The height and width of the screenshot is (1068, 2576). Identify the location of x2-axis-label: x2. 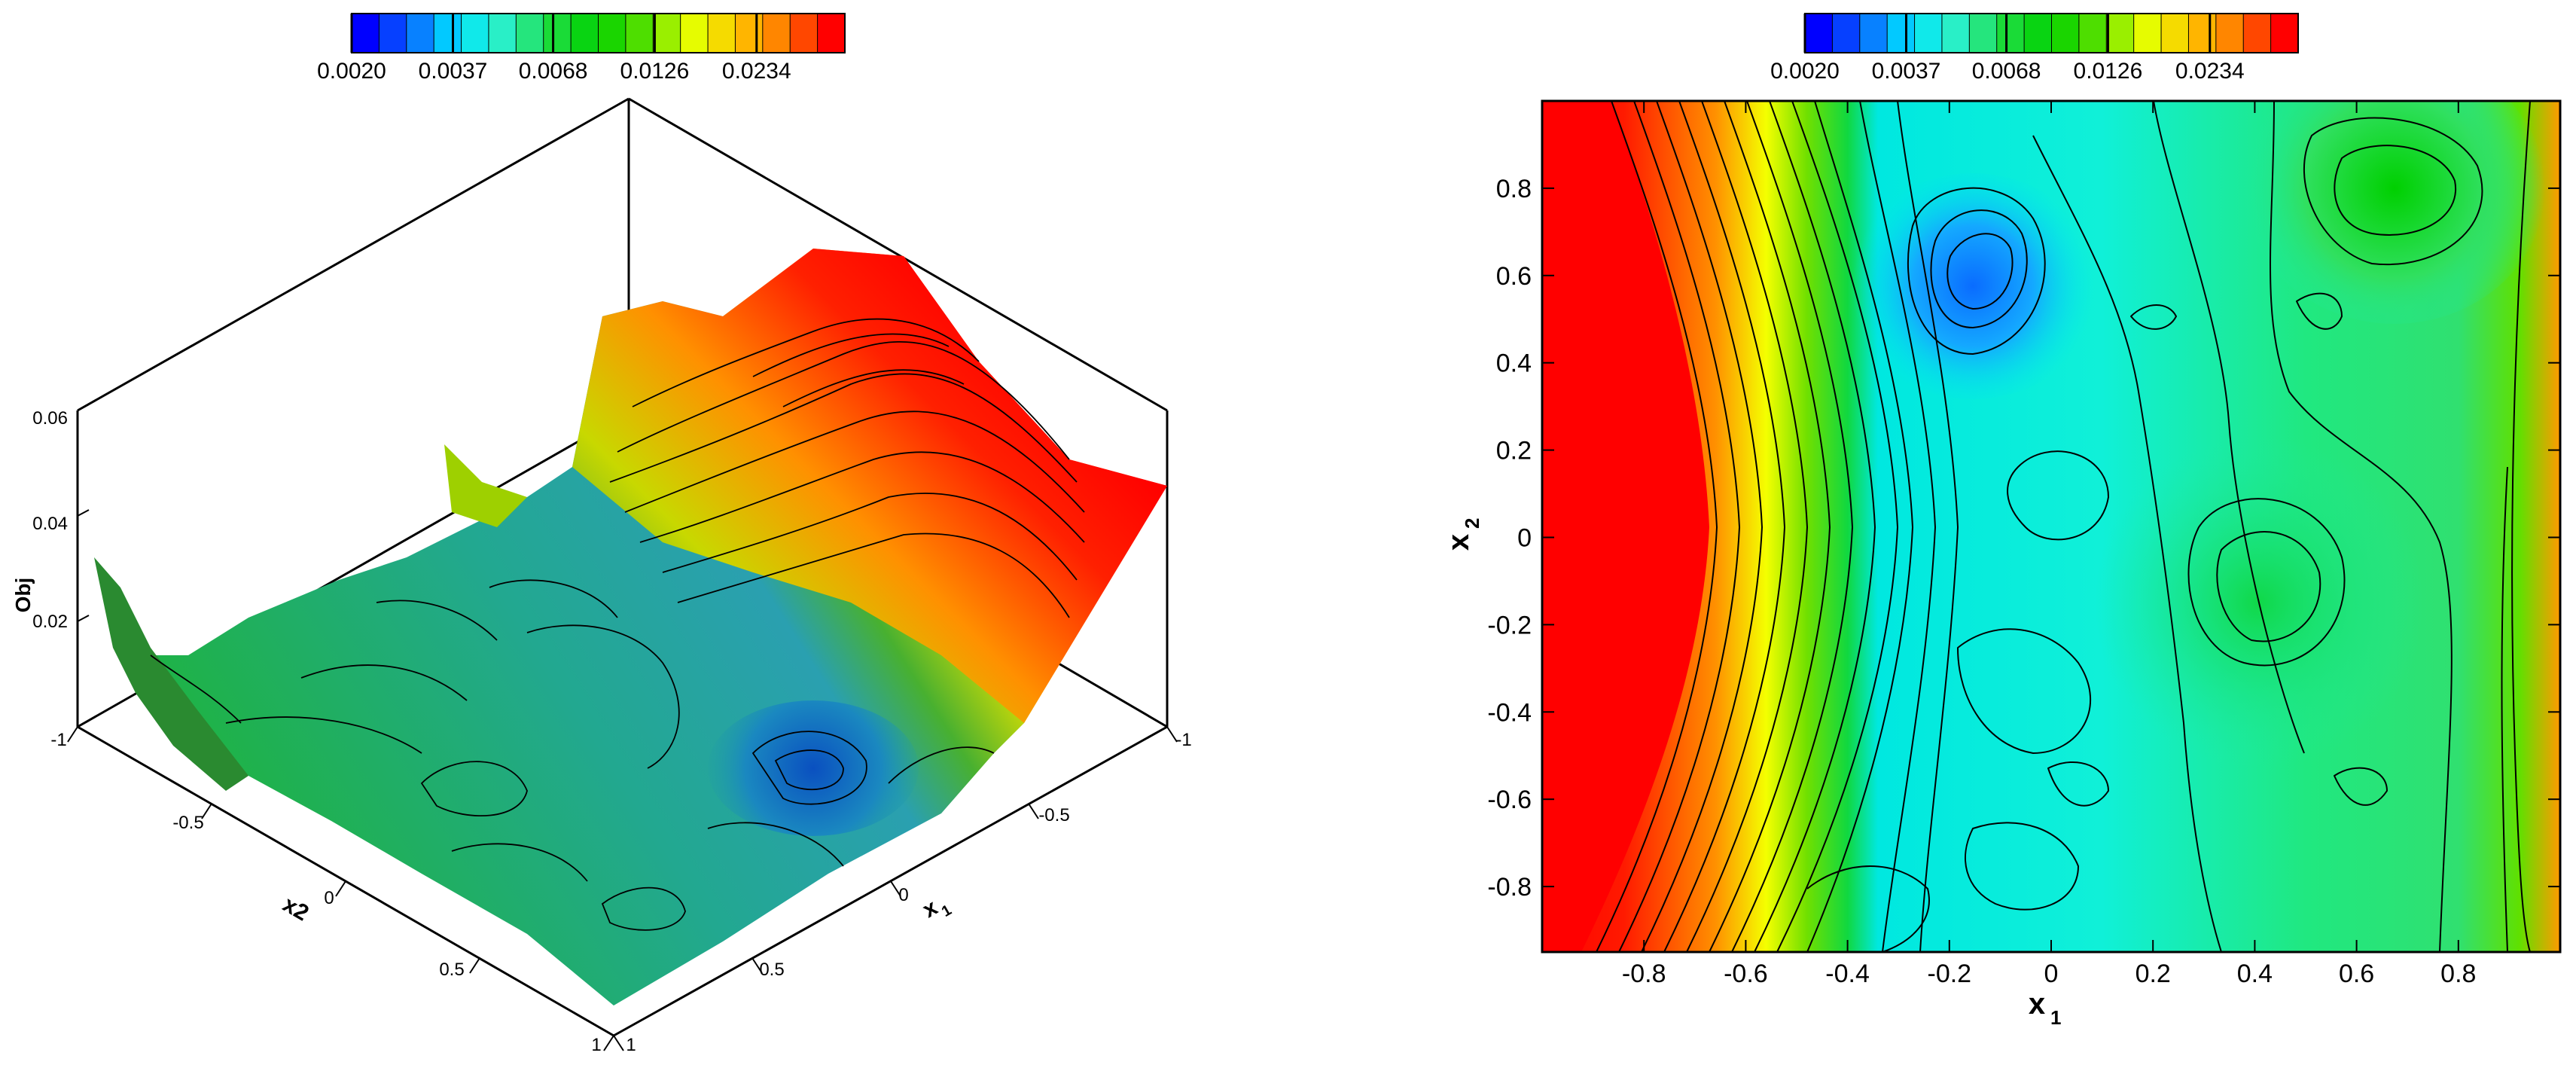
(295, 909).